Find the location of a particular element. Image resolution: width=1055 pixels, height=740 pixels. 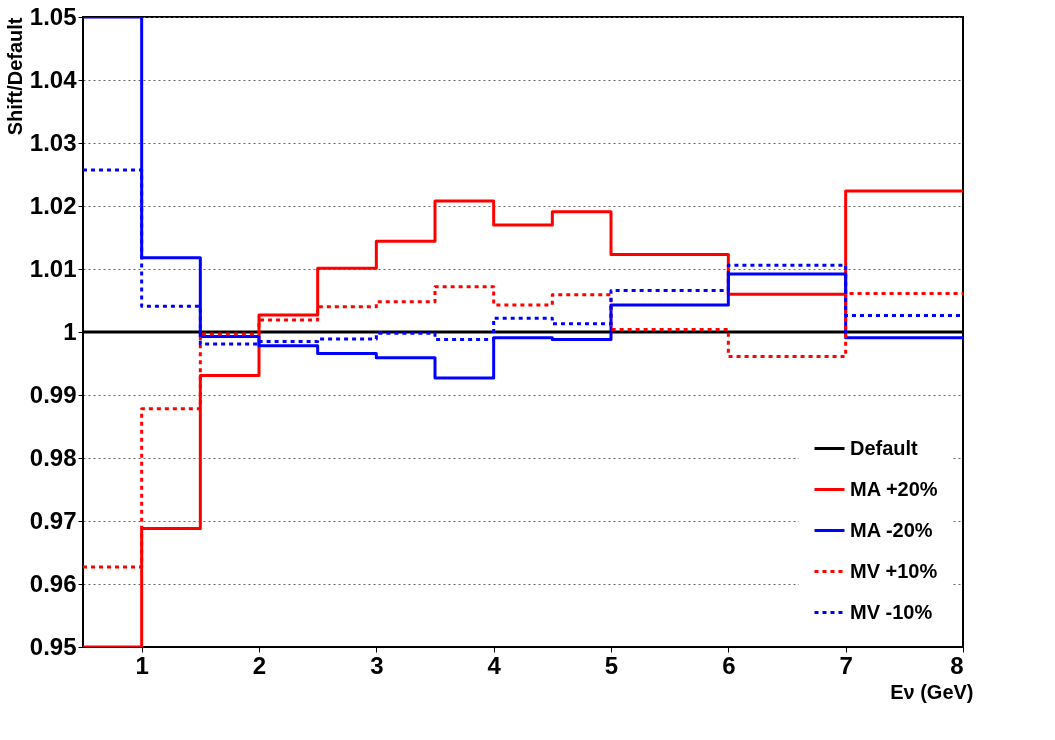

legend-label: MA +20% is located at coordinates (894, 488).